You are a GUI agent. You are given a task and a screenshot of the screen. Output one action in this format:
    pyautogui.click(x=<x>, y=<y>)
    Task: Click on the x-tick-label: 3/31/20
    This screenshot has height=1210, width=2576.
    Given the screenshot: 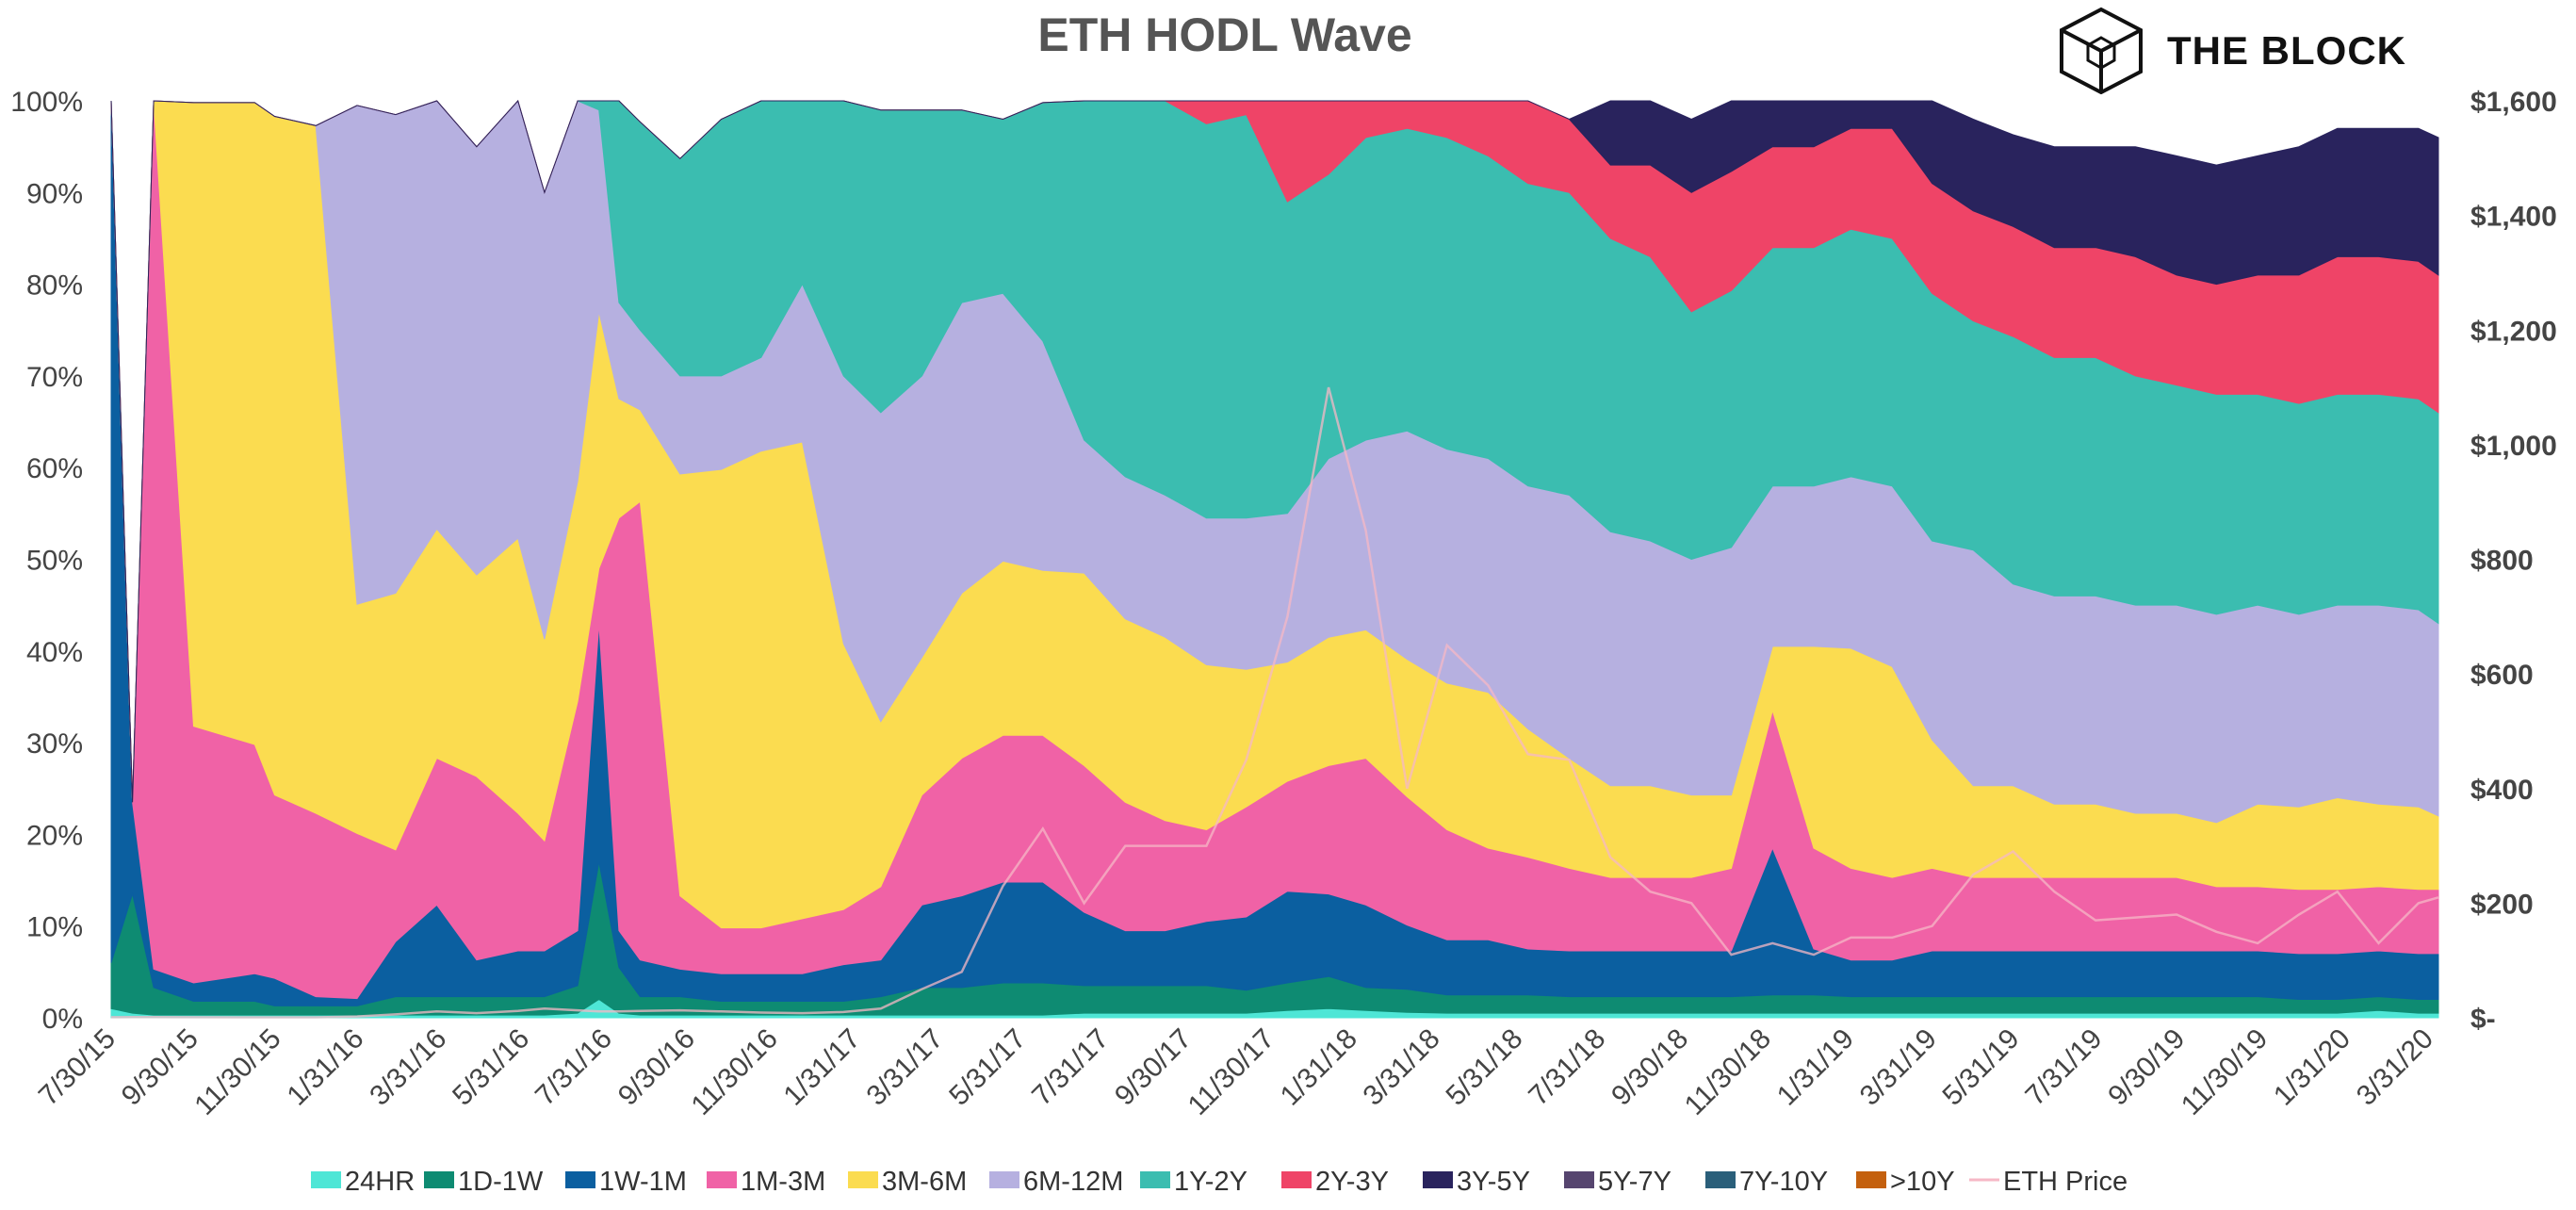 What is the action you would take?
    pyautogui.click(x=2395, y=1067)
    